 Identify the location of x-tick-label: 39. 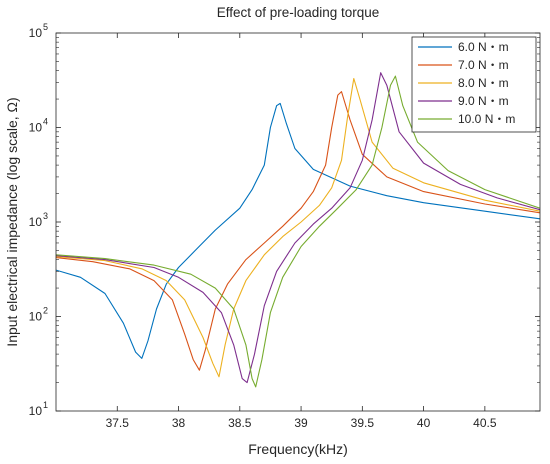
(301, 423).